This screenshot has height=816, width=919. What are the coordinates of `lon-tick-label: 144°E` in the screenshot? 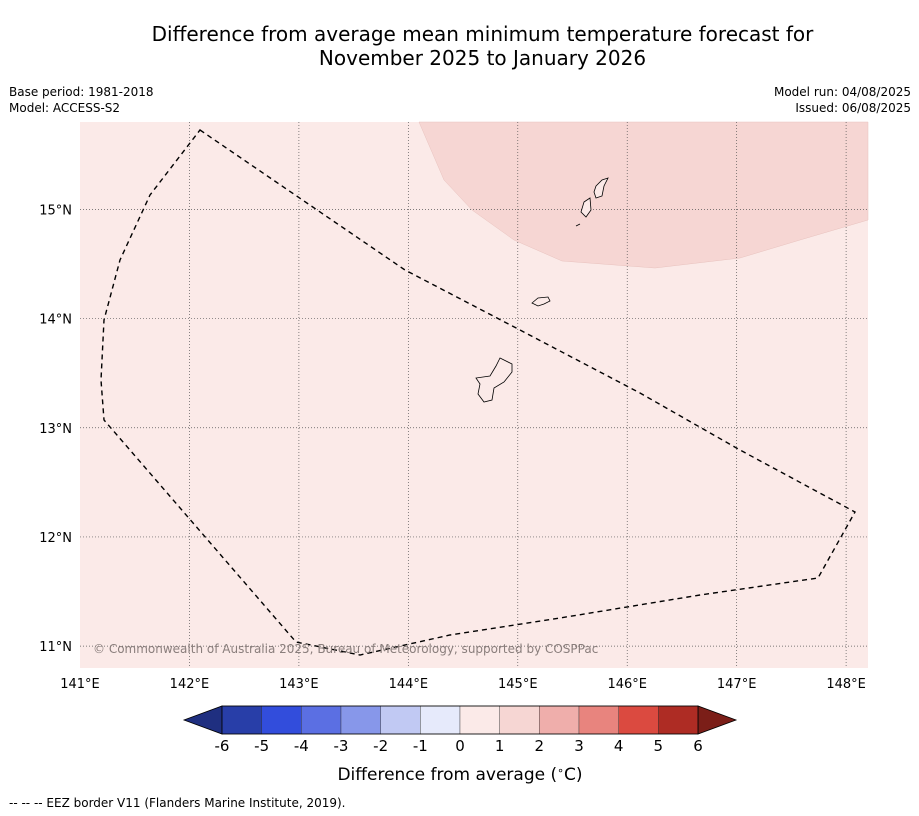 It's located at (409, 684).